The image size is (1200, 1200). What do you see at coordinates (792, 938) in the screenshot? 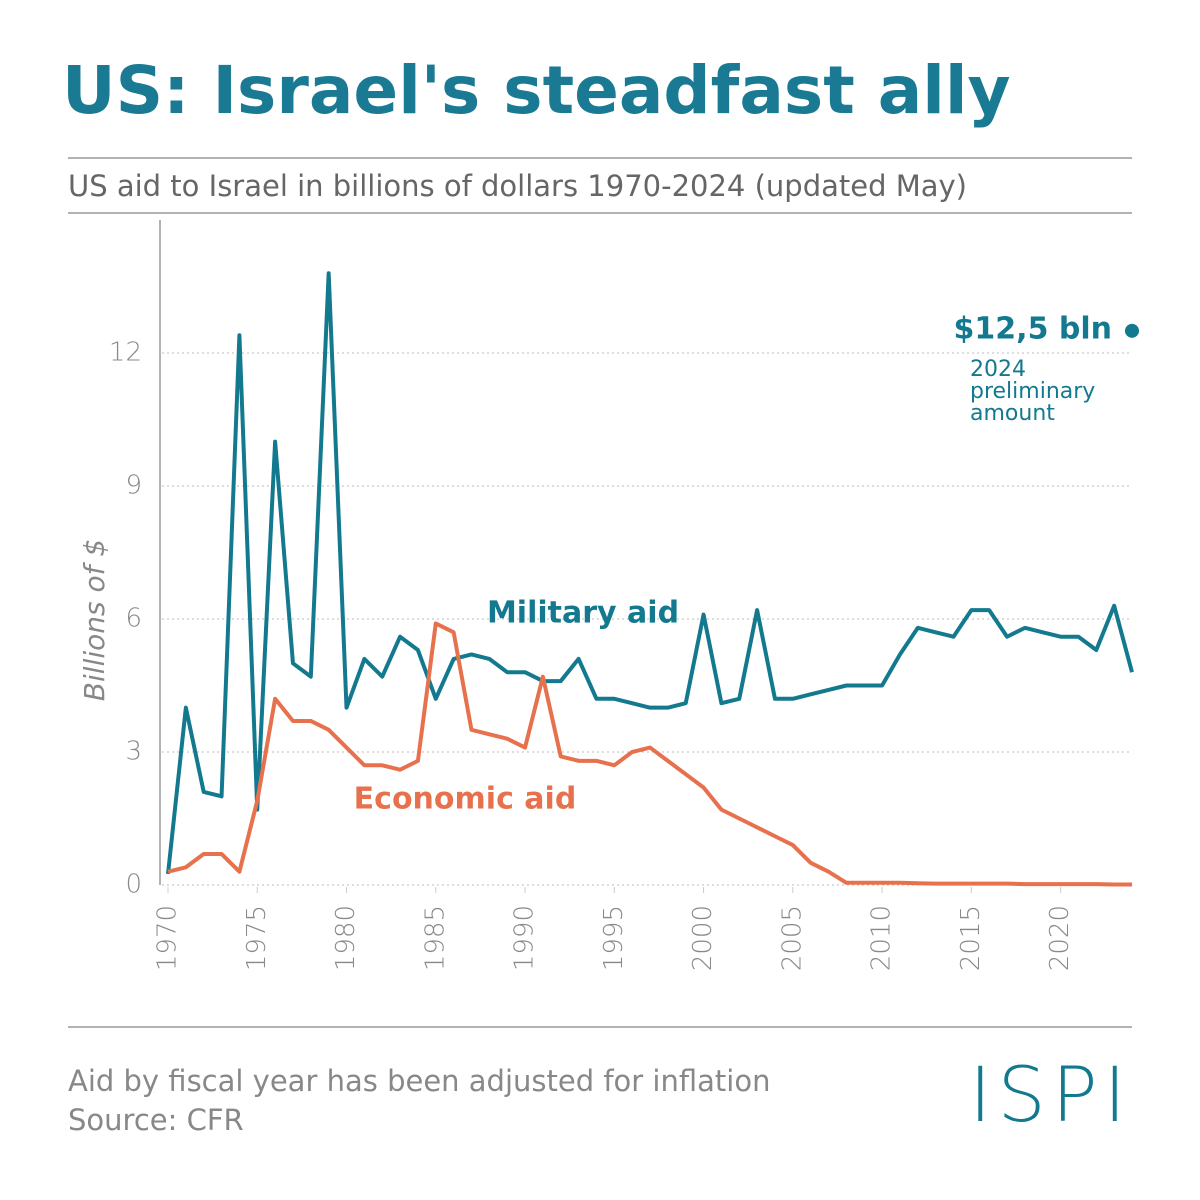
I see `x-tick-label: 2005` at bounding box center [792, 938].